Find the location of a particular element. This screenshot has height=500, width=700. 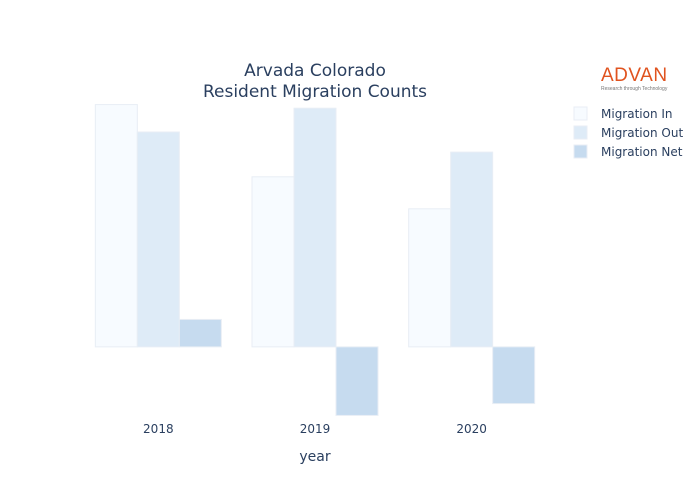

bar-migration-out-2020 is located at coordinates (472, 249).